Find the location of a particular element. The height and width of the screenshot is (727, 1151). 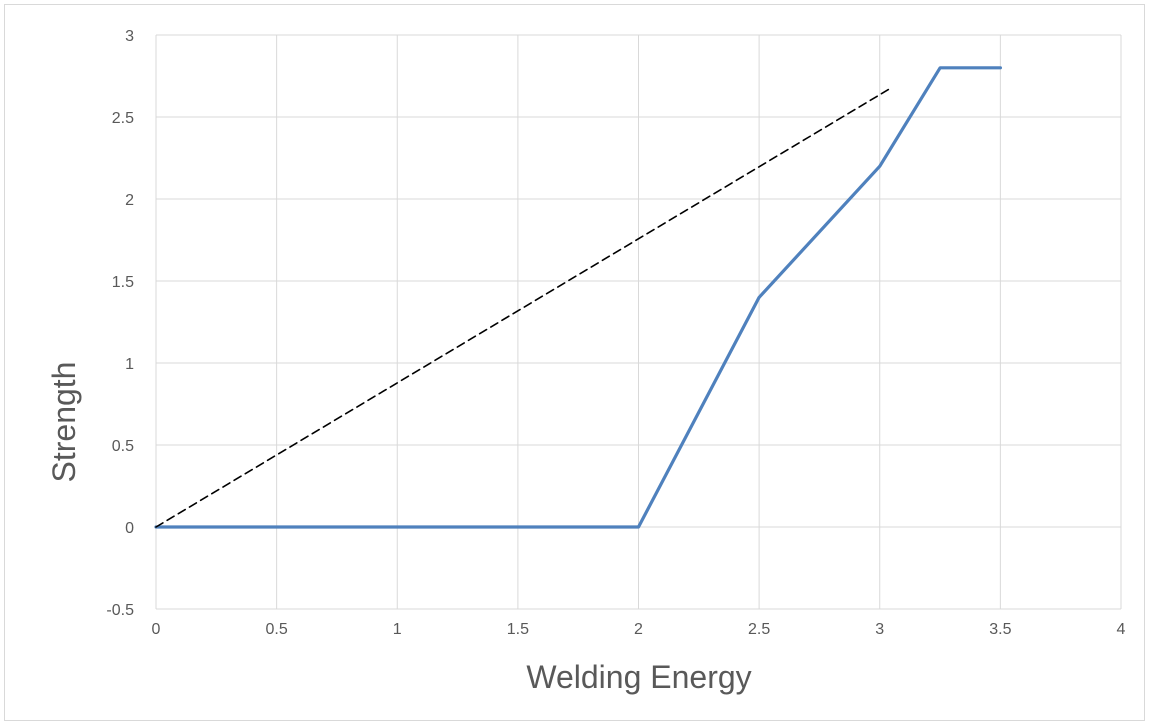

y-tick-label: 2.5 is located at coordinates (123, 118).